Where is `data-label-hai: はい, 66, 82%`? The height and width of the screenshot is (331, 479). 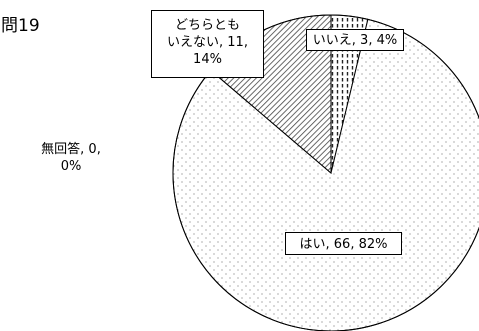
data-label-hai: はい, 66, 82% is located at coordinates (343, 243).